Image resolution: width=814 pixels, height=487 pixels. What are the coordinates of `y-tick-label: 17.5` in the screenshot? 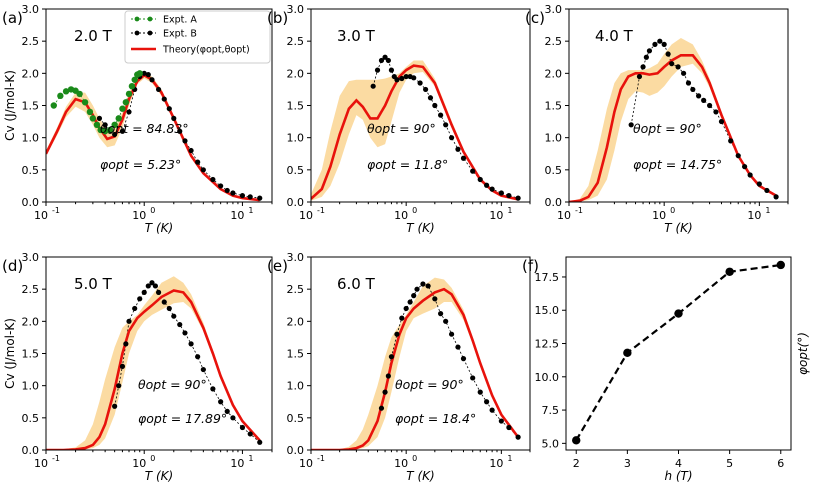 It's located at (547, 277).